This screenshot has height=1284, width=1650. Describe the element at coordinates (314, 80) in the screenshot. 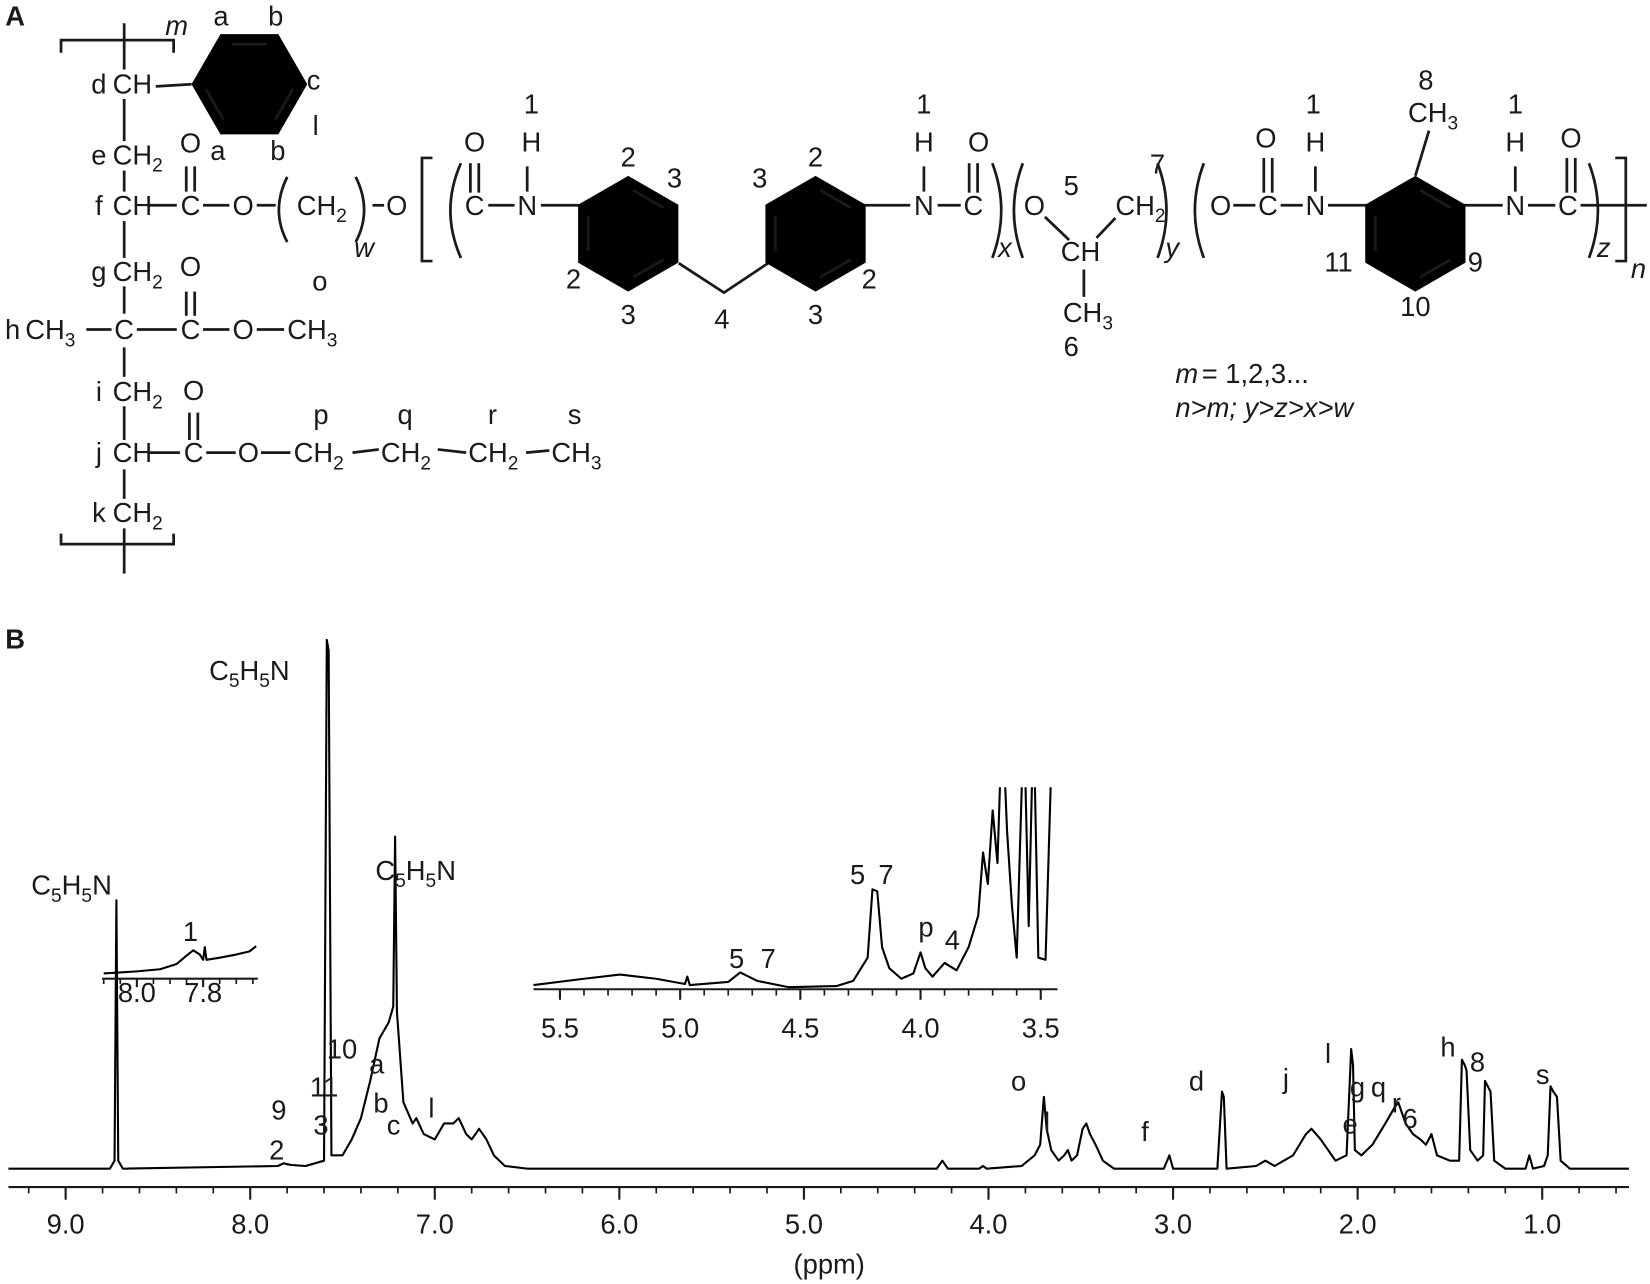

I see `structure-label: c` at that location.